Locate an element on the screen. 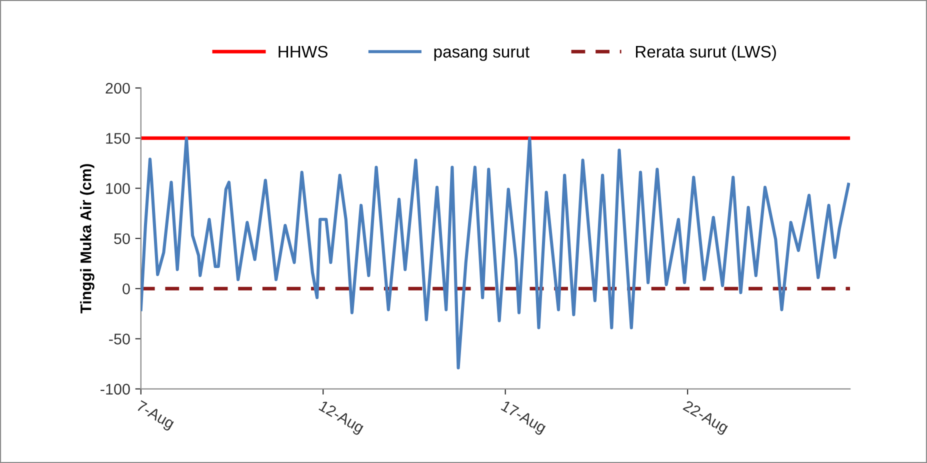 This screenshot has width=927, height=463. y-tick-label: -50 is located at coordinates (119, 339).